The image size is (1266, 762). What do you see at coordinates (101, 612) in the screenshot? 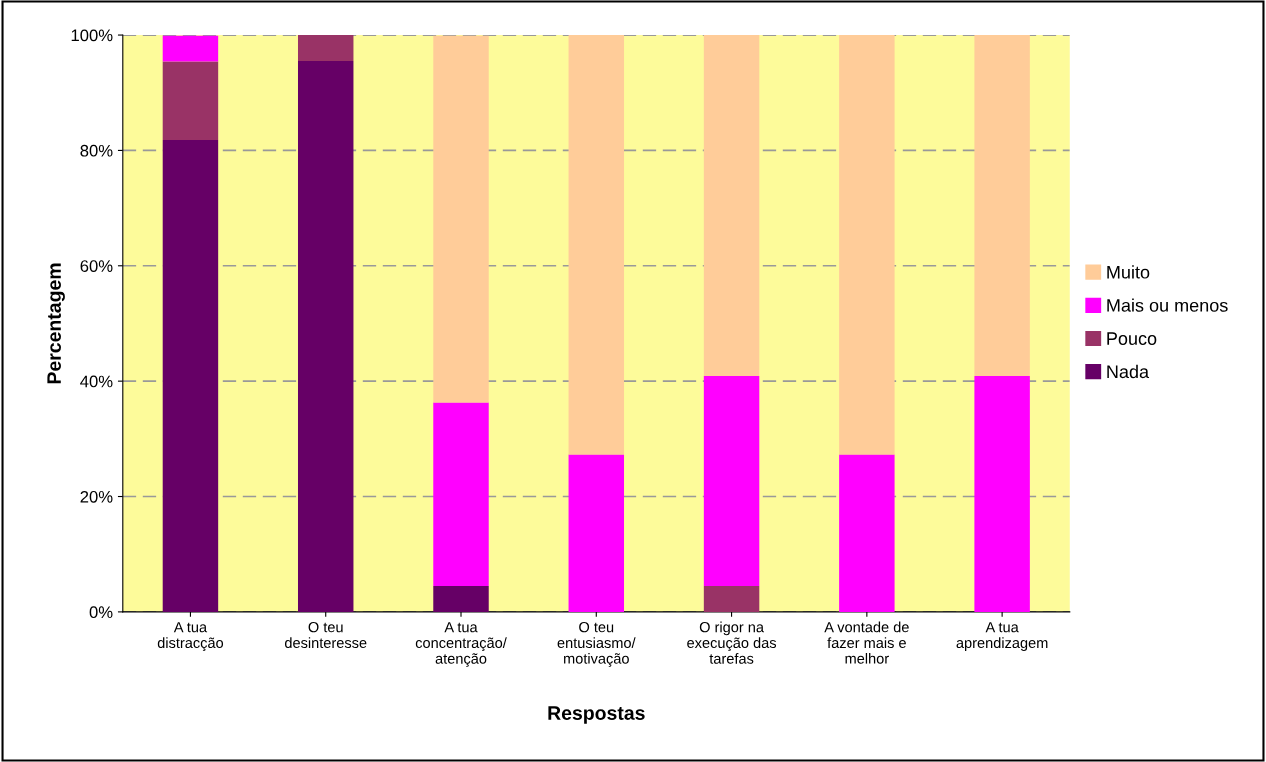
I see `y-tick-label: 0%` at bounding box center [101, 612].